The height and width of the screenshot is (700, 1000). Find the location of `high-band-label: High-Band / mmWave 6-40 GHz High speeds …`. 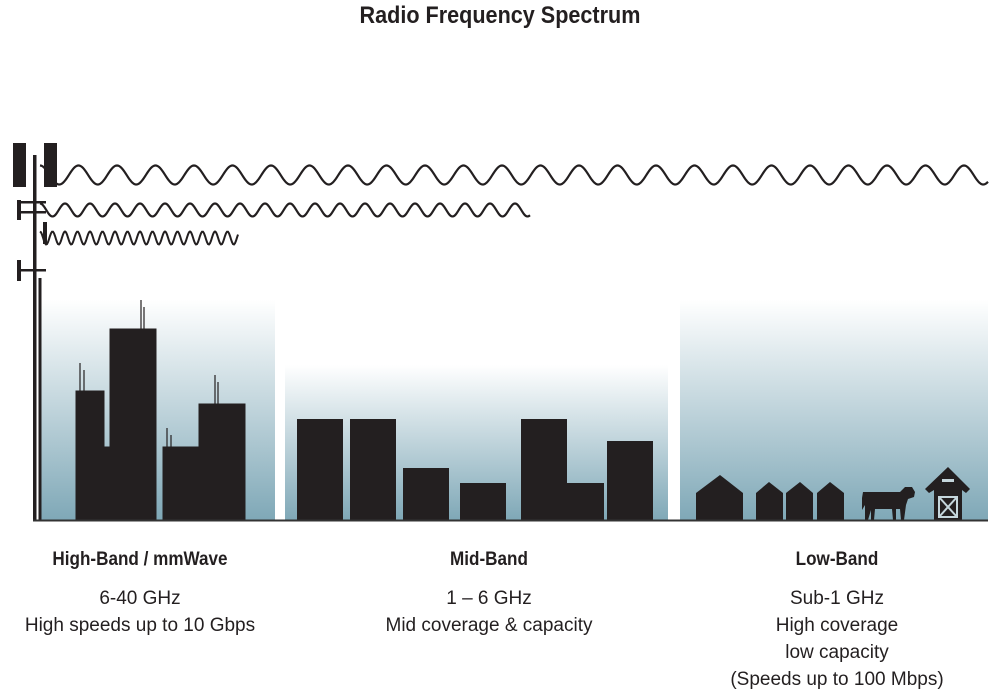

high-band-label: High-Band / mmWave 6-40 GHz High speeds … is located at coordinates (145, 594).